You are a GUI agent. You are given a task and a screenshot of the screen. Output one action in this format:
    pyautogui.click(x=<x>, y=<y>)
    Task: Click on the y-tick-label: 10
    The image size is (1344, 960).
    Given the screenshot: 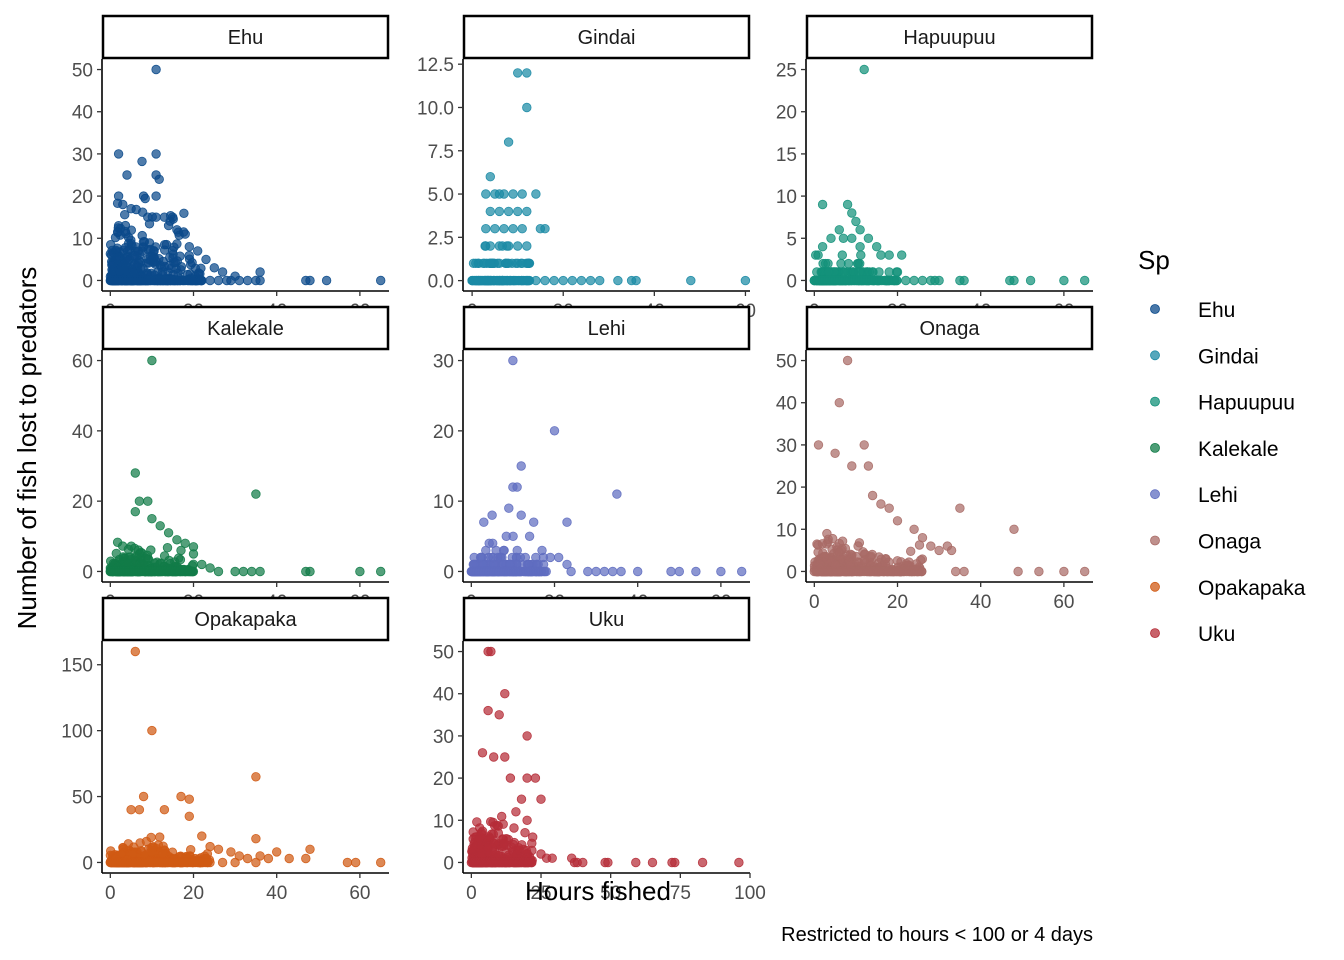 What is the action you would take?
    pyautogui.click(x=786, y=530)
    